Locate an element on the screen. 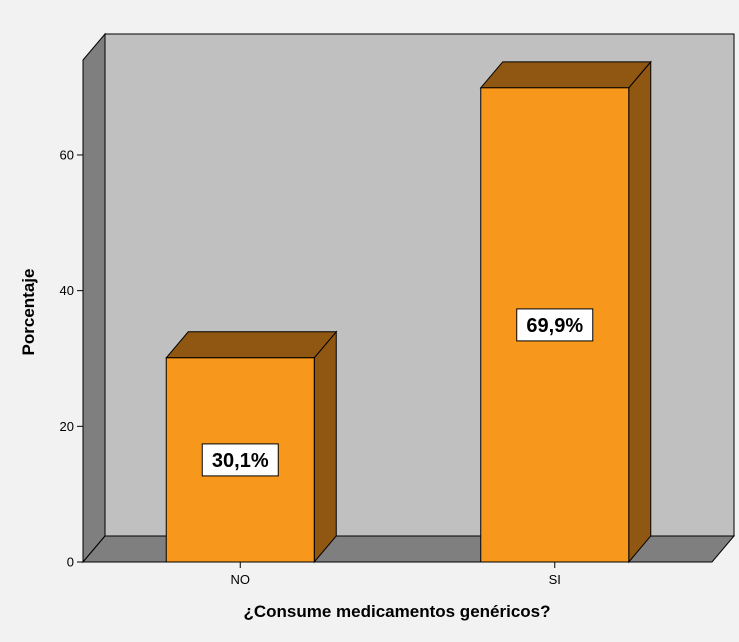 This screenshot has width=739, height=642. y-tick-label: 60 is located at coordinates (67, 154).